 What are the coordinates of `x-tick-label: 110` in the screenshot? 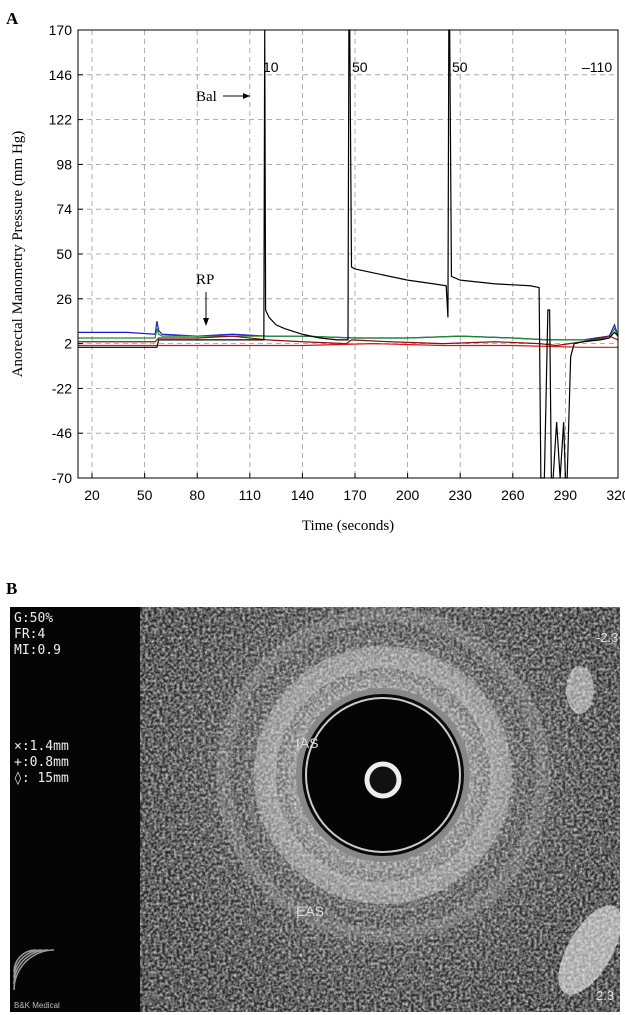 It's located at (250, 495).